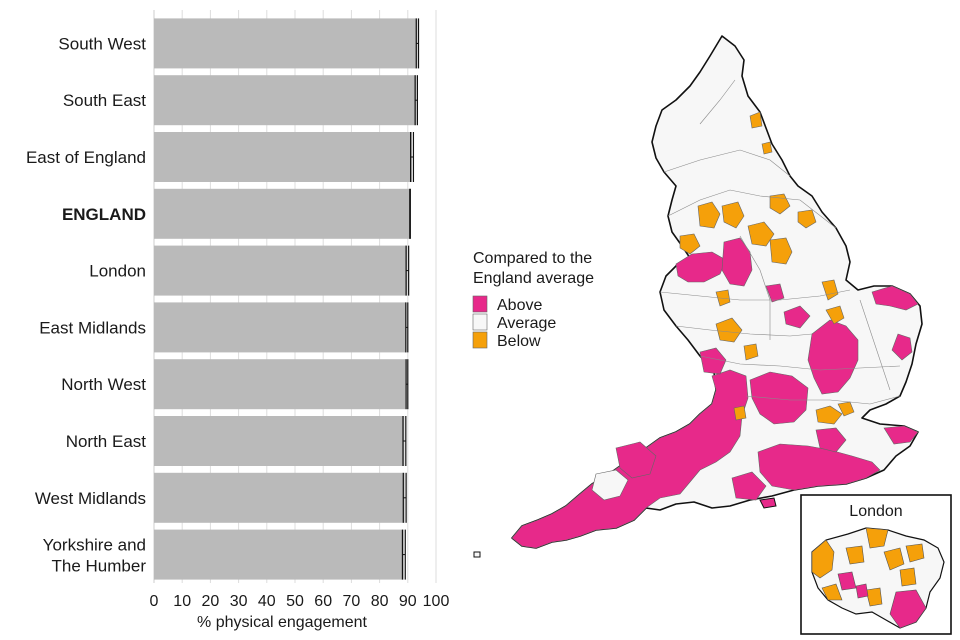 The image size is (960, 640). I want to click on x-tick-labels: 0 10 20 30 40 50 60 70 80 90 100, so click(300, 601).